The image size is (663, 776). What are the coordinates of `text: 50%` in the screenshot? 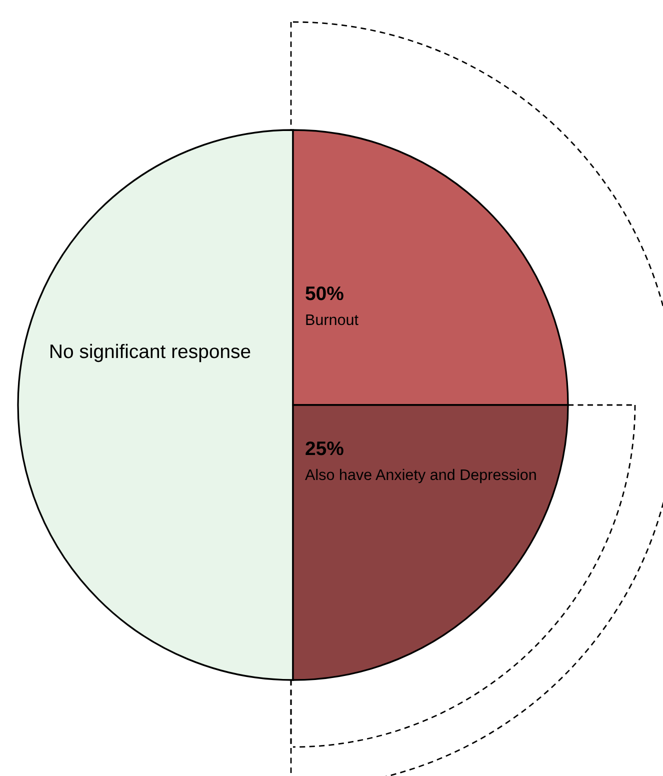 It's located at (325, 293).